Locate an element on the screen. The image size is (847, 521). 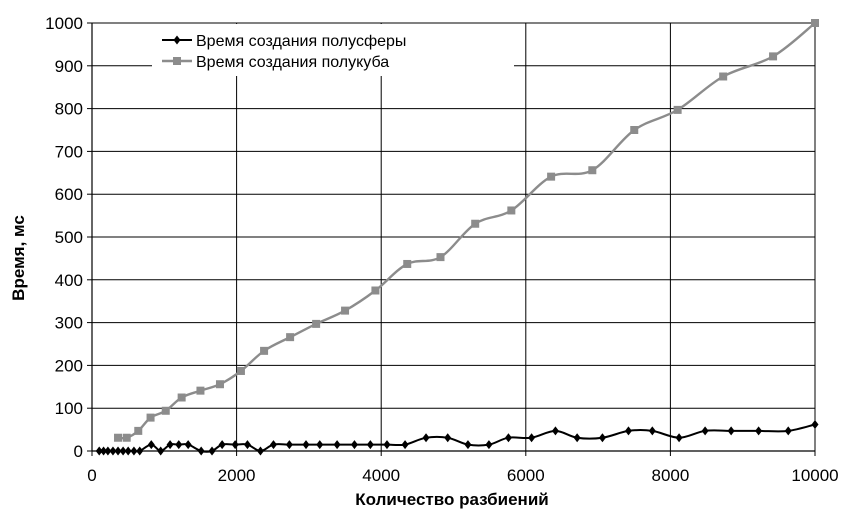
legend-marker-polukub is located at coordinates (177, 61).